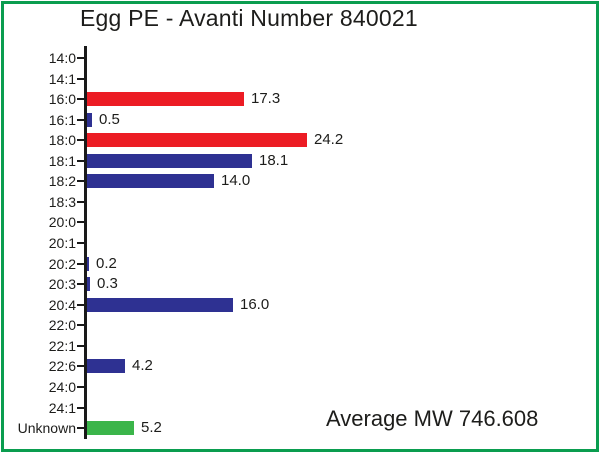 The width and height of the screenshot is (600, 453). Describe the element at coordinates (62, 160) in the screenshot. I see `category-label: 18:1` at that location.